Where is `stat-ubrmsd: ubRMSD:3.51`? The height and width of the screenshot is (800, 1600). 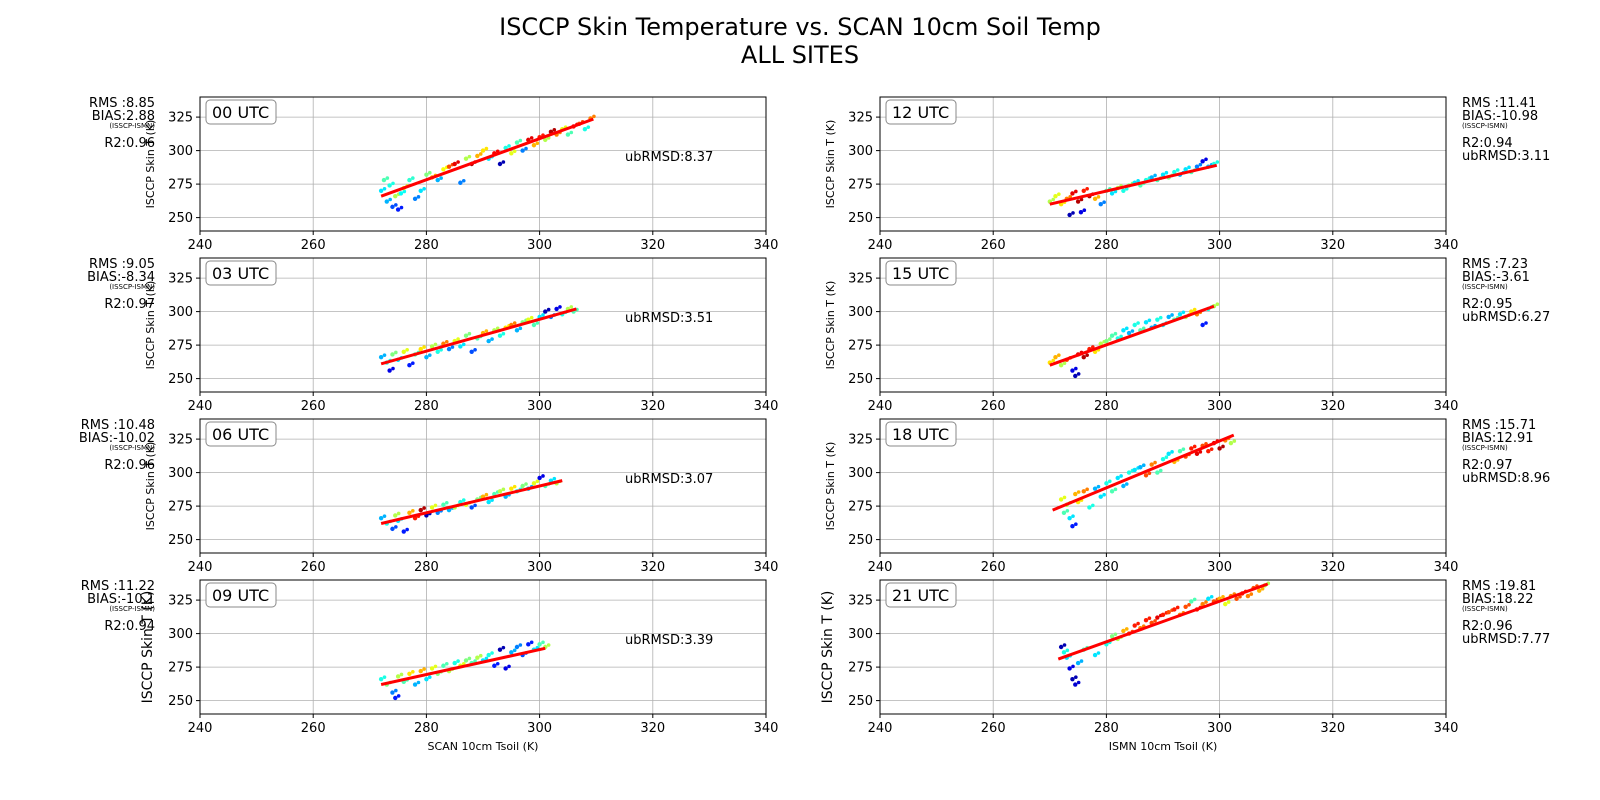
stat-ubrmsd: ubRMSD:3.51 is located at coordinates (669, 318).